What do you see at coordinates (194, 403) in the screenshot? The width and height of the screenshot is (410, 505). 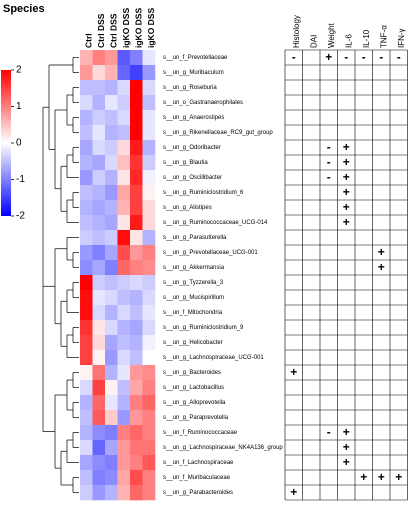 I see `row-label: s__un_g_Alloprevotella` at bounding box center [194, 403].